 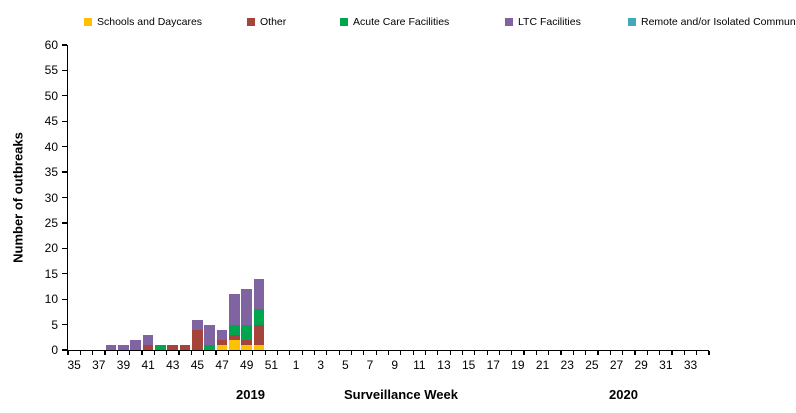 What do you see at coordinates (247, 365) in the screenshot?
I see `x-tick-label: 49` at bounding box center [247, 365].